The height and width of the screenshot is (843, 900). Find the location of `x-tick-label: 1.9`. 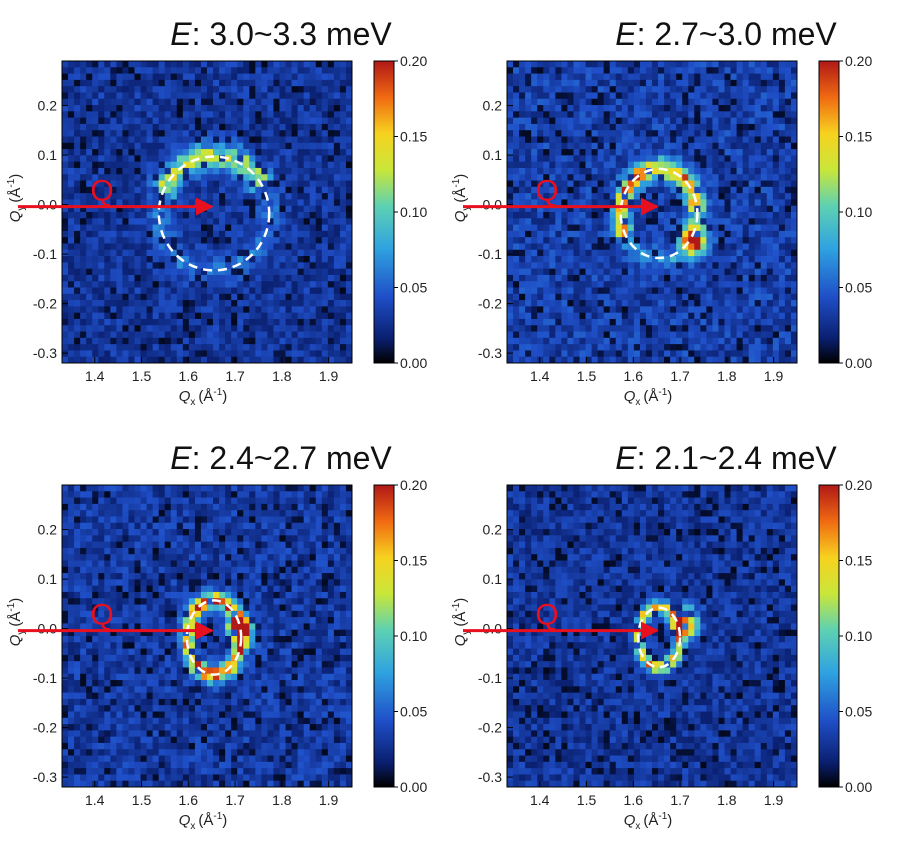

x-tick-label: 1.9 is located at coordinates (774, 376).